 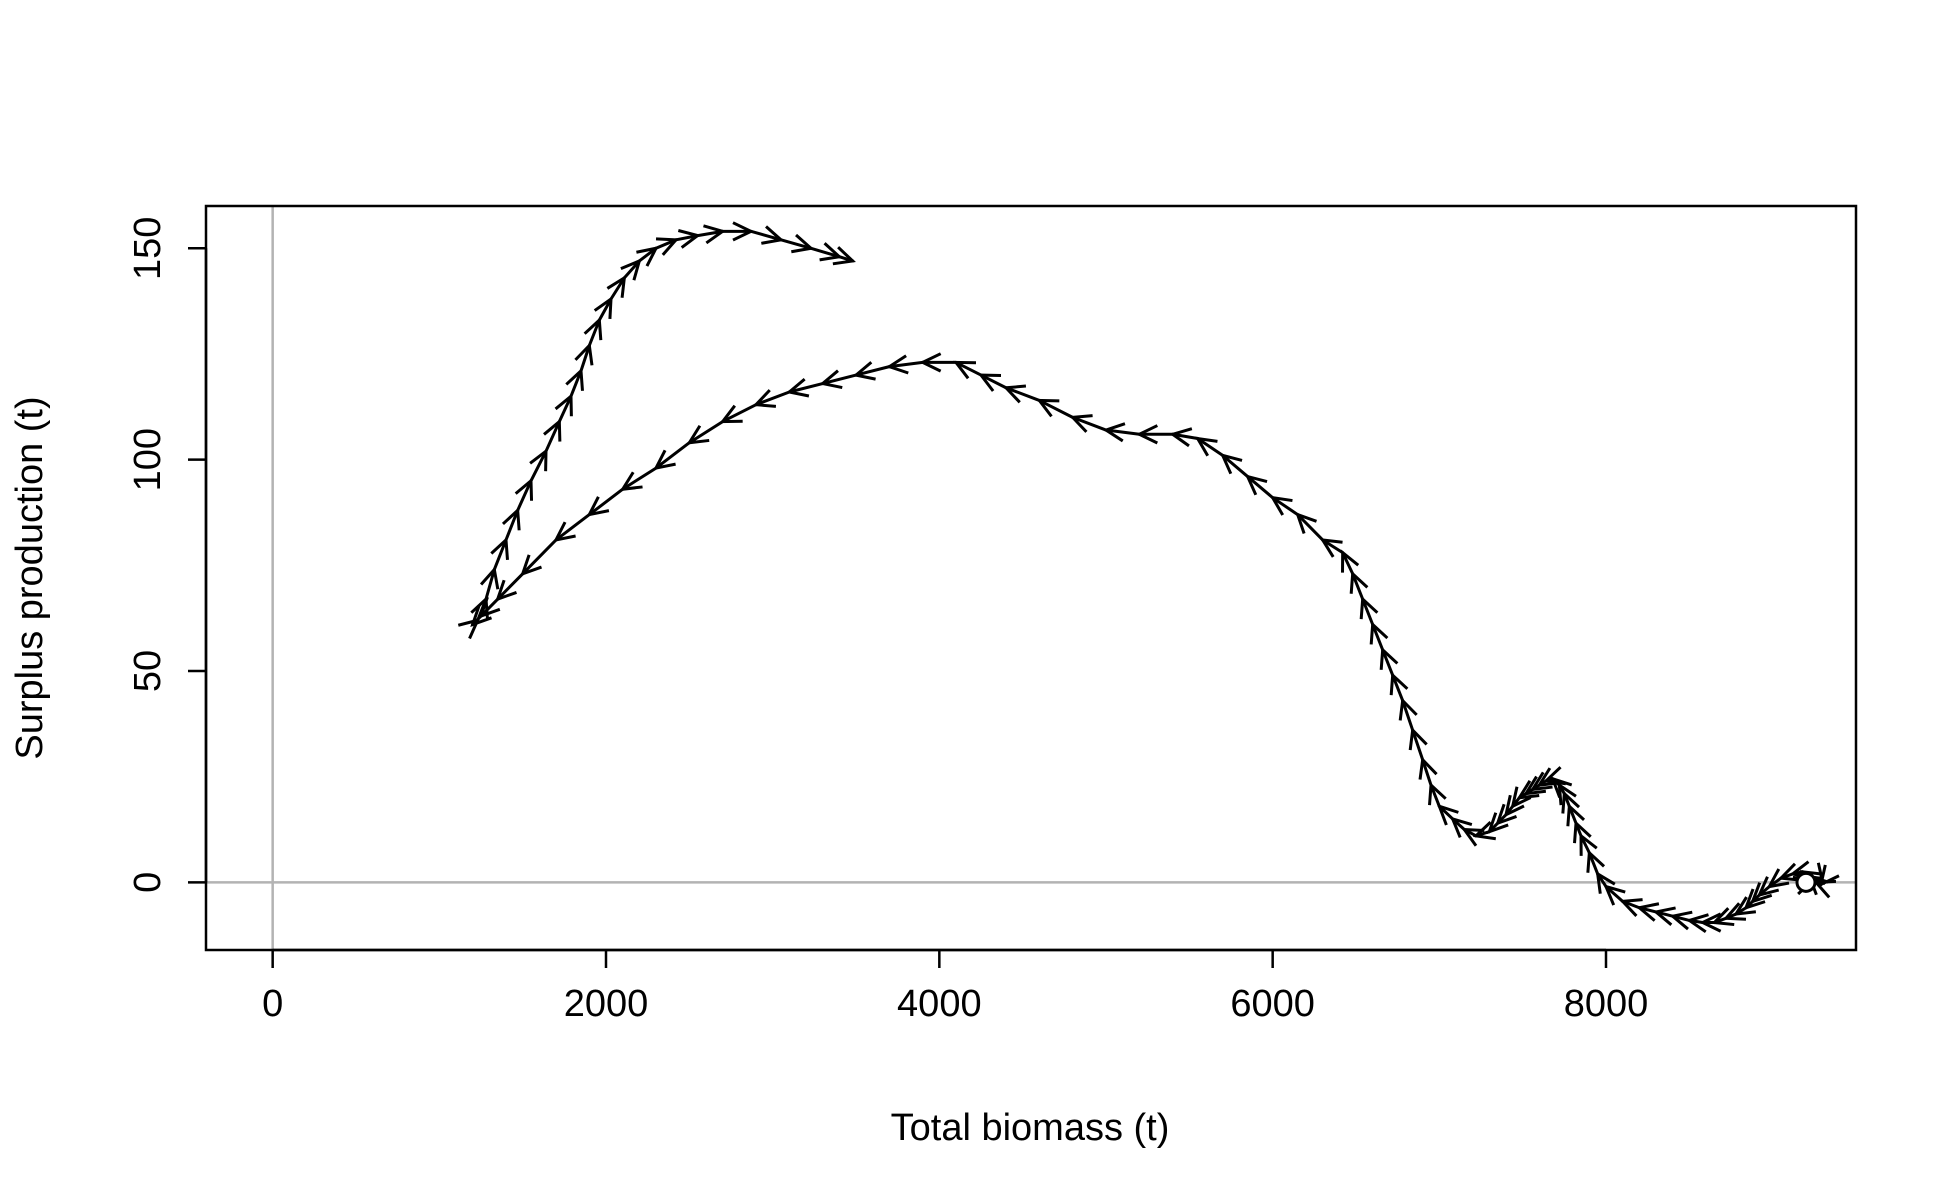 I want to click on x-axis-label: Total biomass (t), so click(x=1030, y=1128).